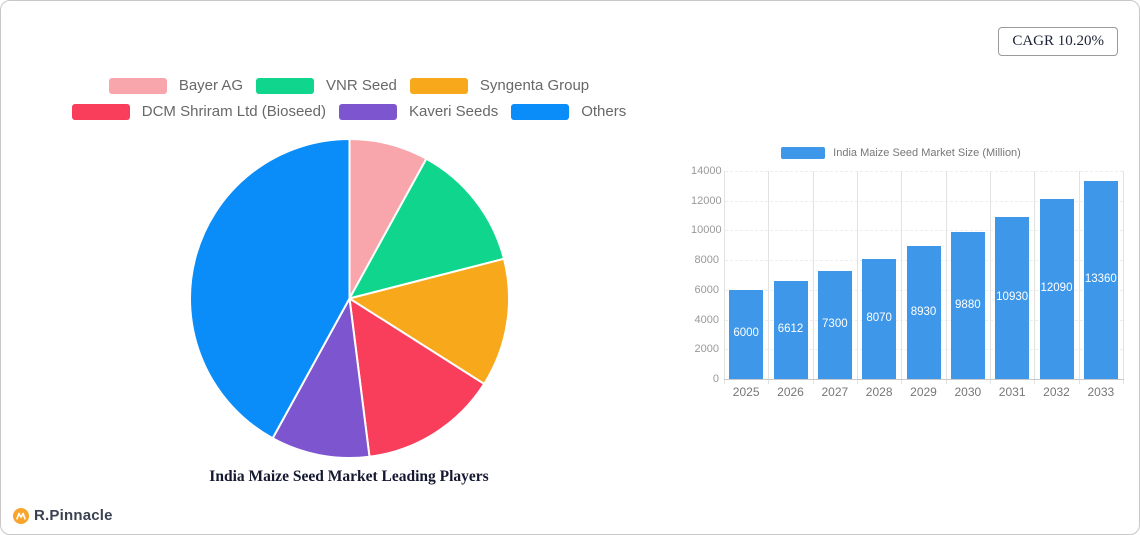 This screenshot has height=535, width=1140. I want to click on x-tick-label: 2031, so click(1012, 392).